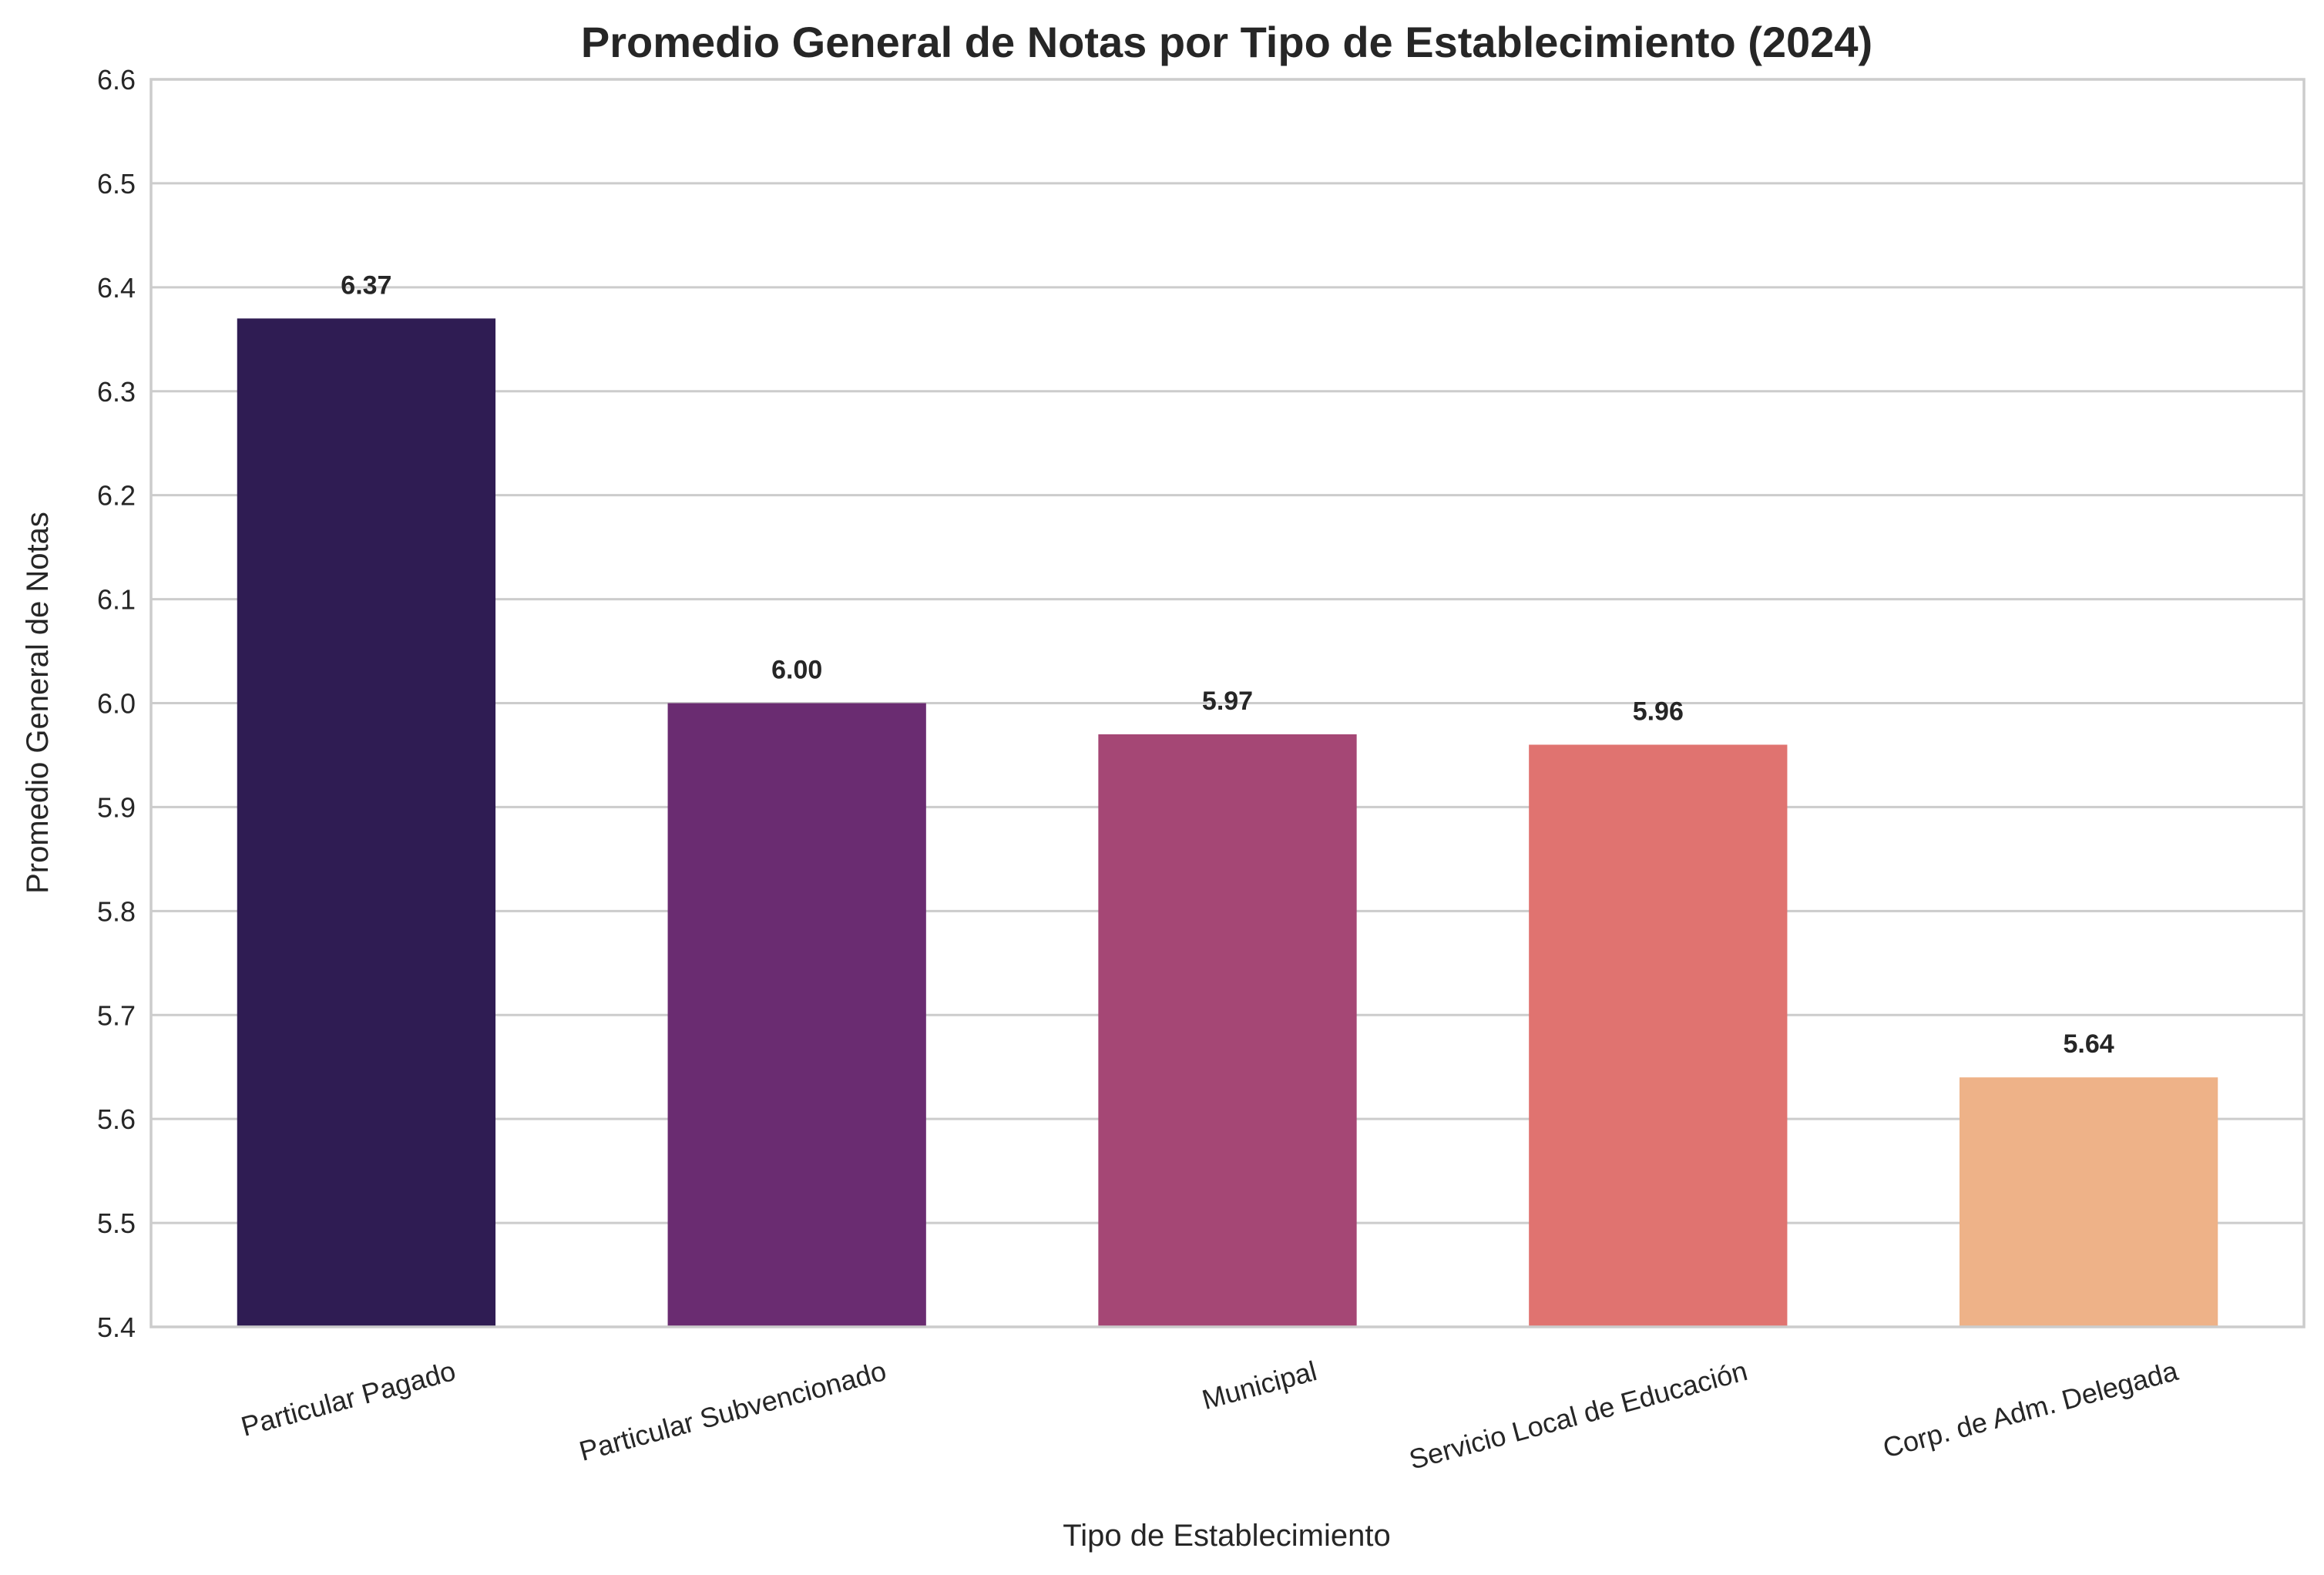  Describe the element at coordinates (1226, 1536) in the screenshot. I see `x-axis-label: Tipo de Establecimiento` at that location.